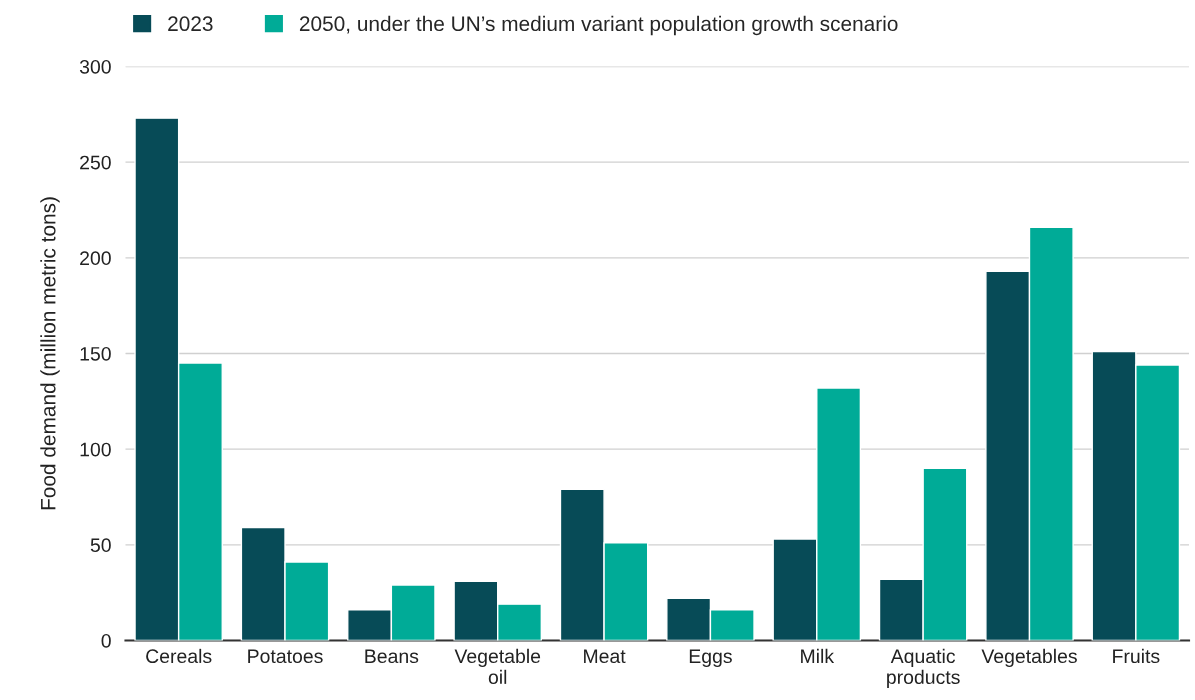 This screenshot has width=1195, height=700. I want to click on x-tick-label: Eggs, so click(710, 658).